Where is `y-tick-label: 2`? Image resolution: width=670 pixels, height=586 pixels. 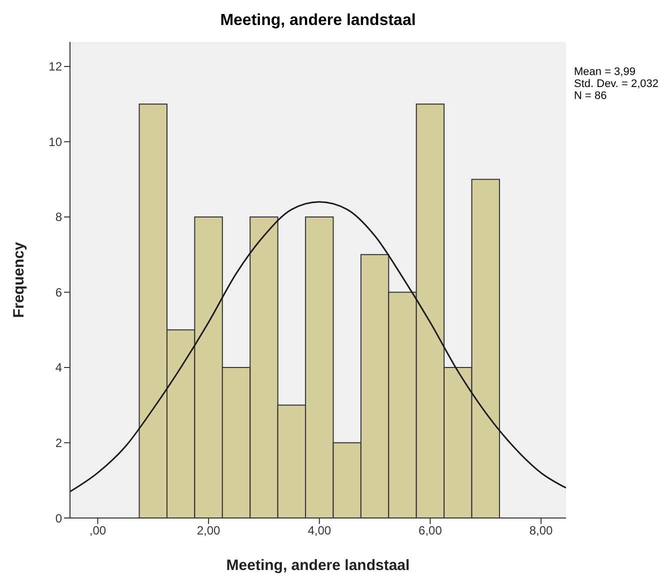 y-tick-label: 2 is located at coordinates (58, 443).